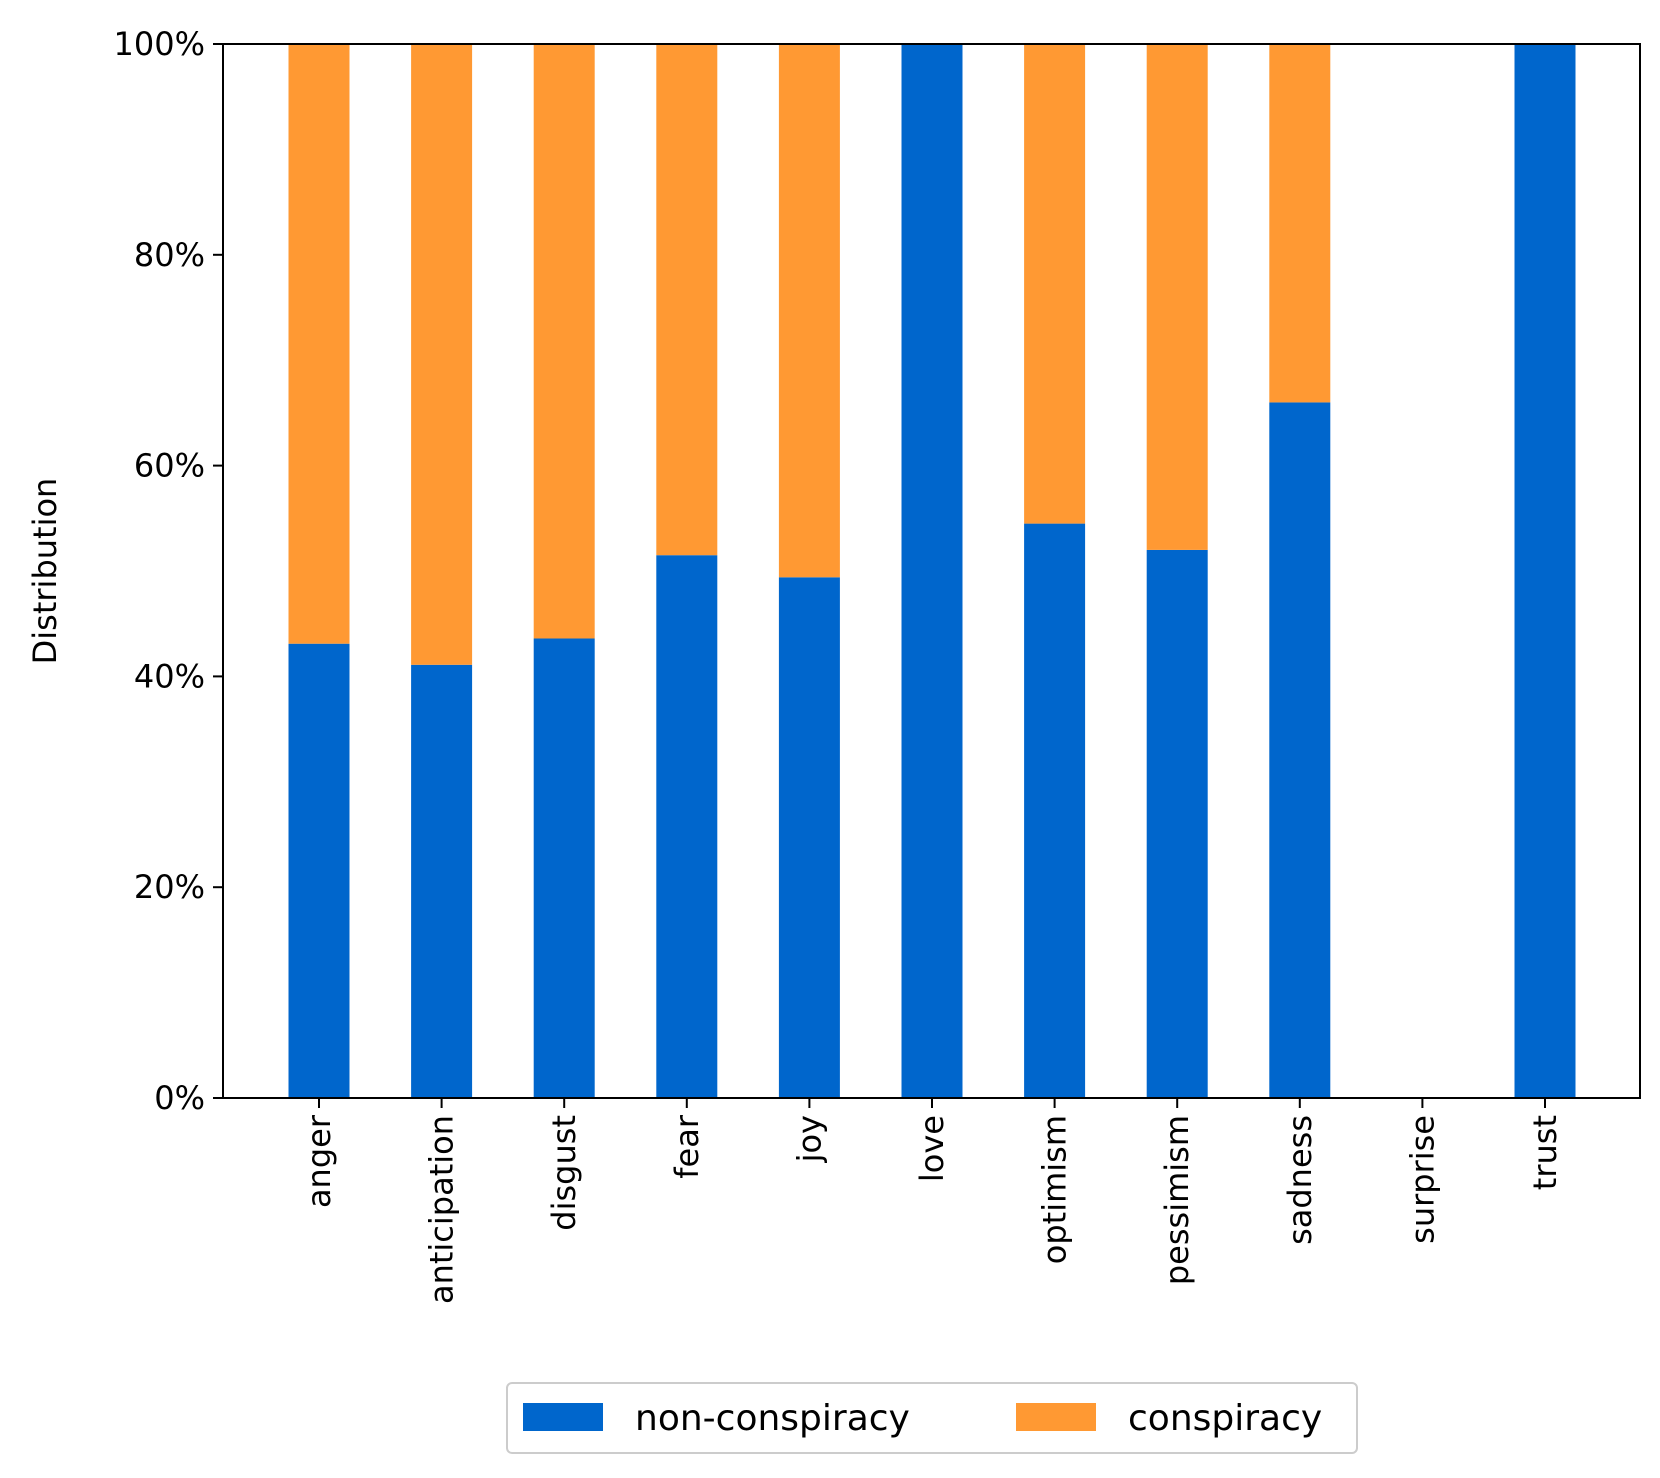  Describe the element at coordinates (809, 837) in the screenshot. I see `bar-joy-non-conspiracy` at that location.